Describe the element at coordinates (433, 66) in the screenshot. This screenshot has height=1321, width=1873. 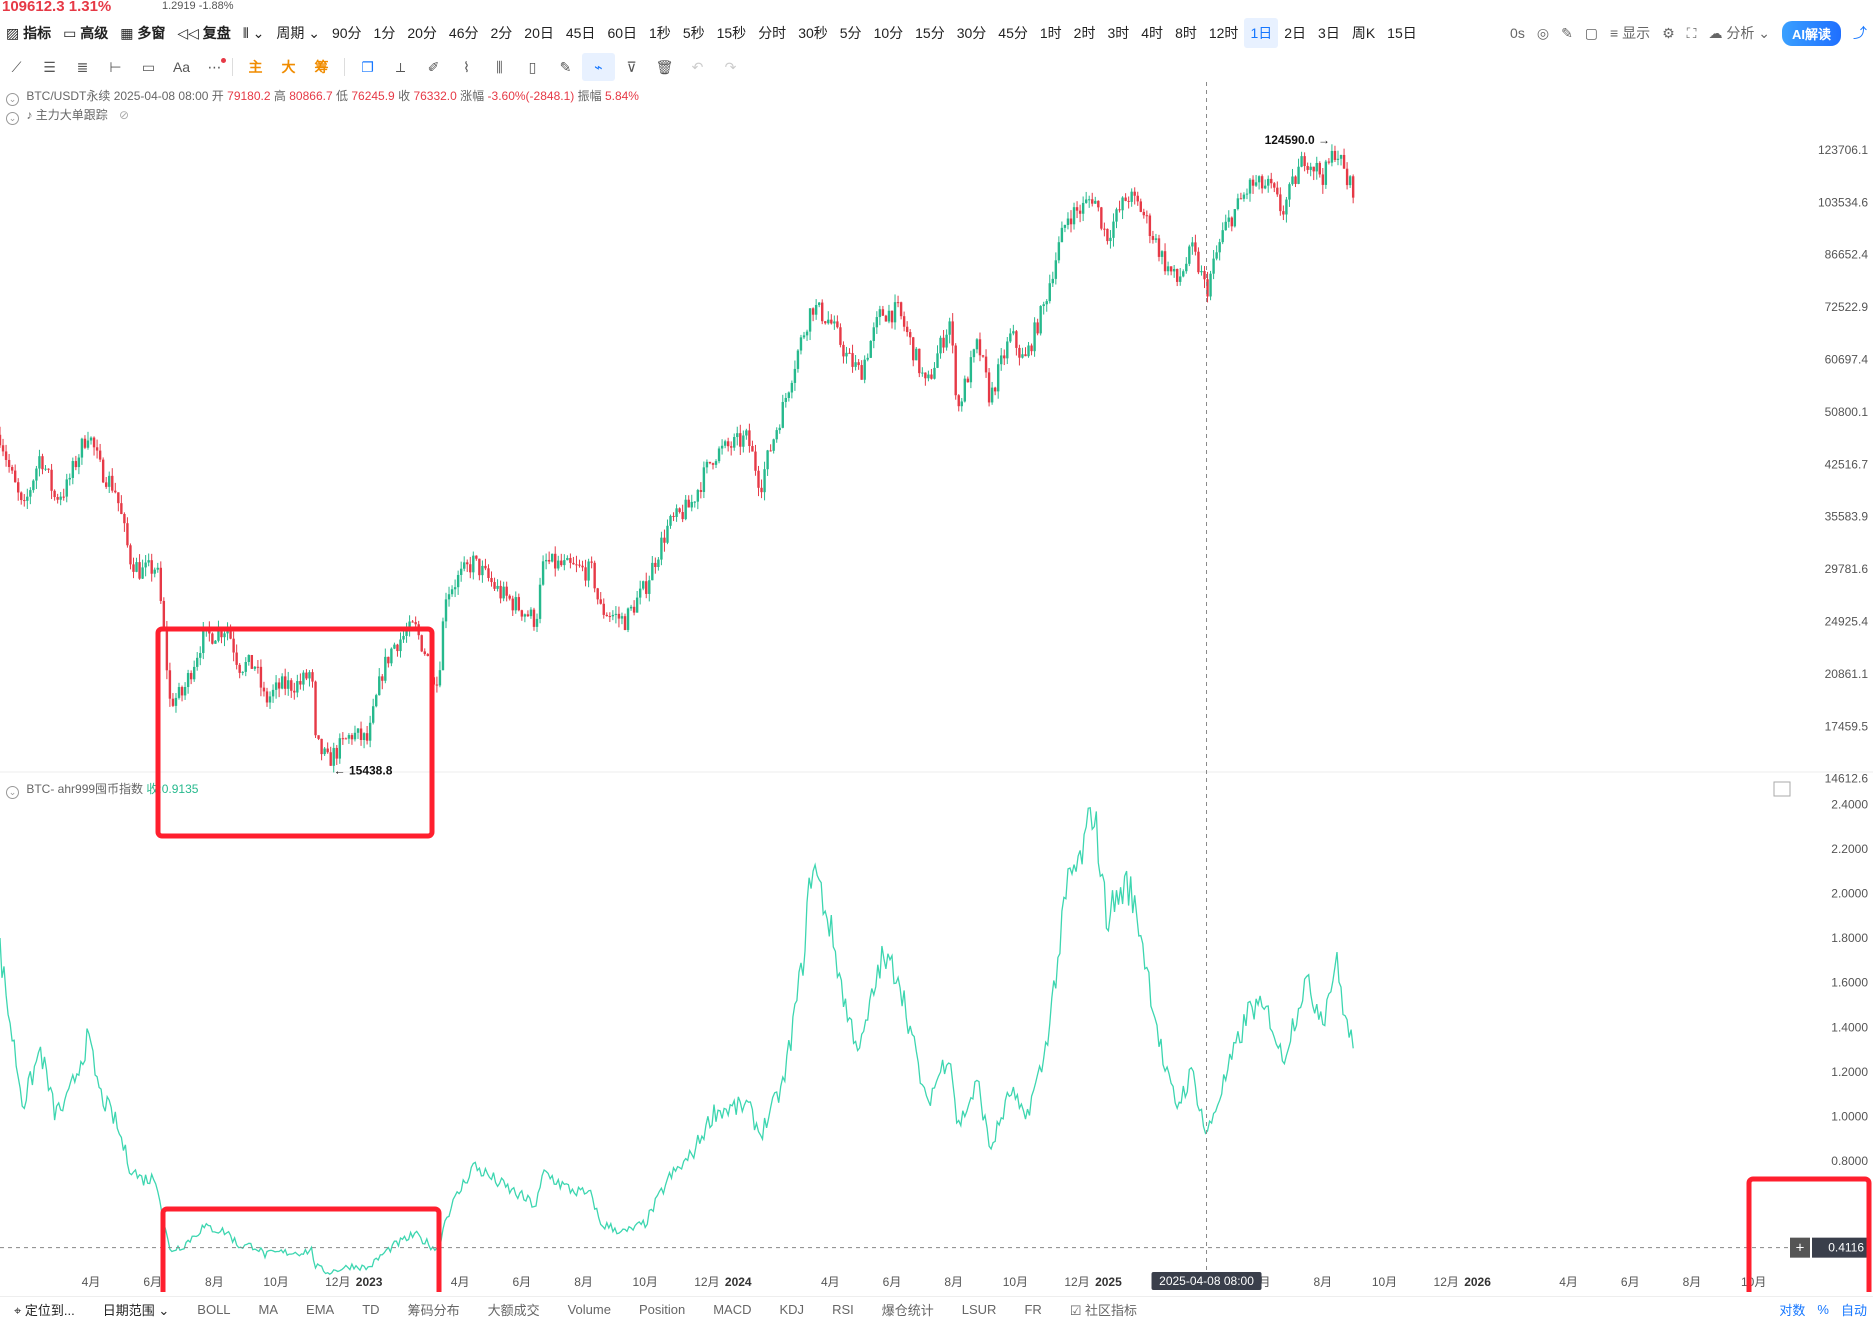
I see `fib-icon: ✐` at that location.